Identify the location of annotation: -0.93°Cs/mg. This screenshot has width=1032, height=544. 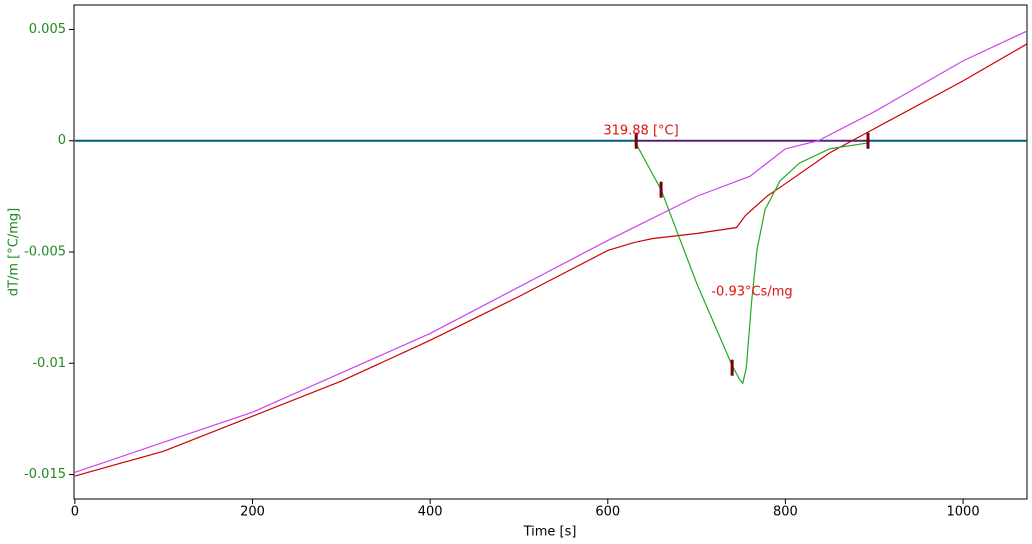
(751, 292).